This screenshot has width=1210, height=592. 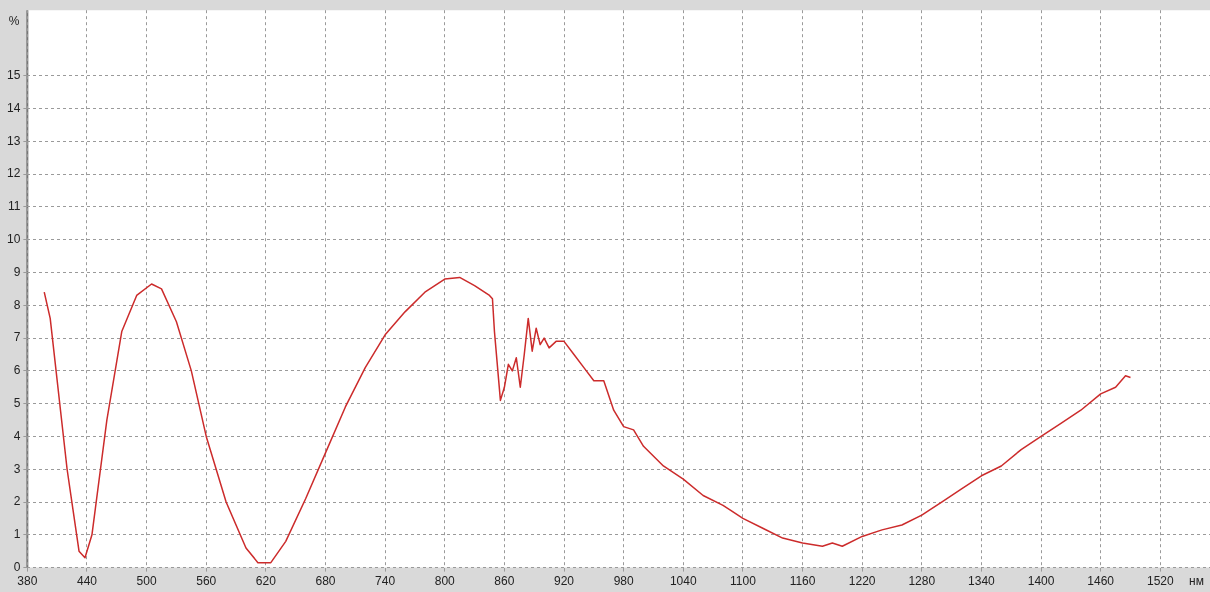 I want to click on y-tick-label: 1, so click(x=17, y=534).